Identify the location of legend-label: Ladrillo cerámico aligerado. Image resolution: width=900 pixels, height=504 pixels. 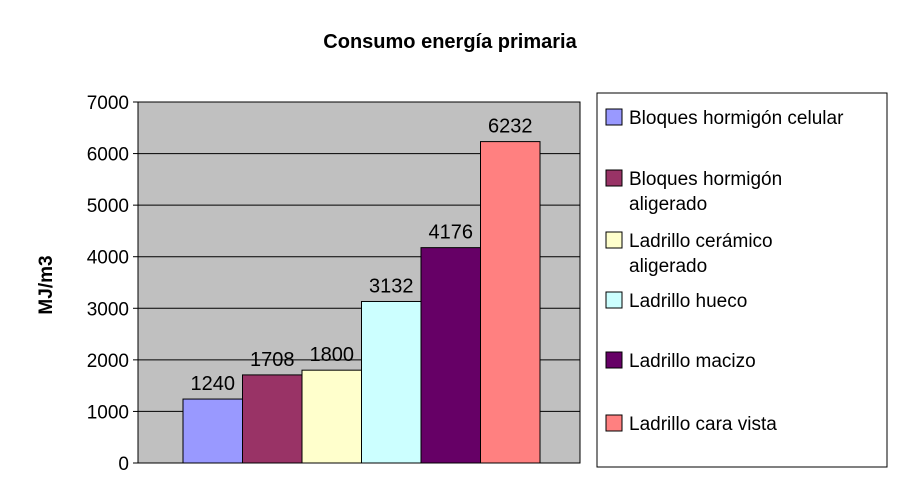
(701, 254).